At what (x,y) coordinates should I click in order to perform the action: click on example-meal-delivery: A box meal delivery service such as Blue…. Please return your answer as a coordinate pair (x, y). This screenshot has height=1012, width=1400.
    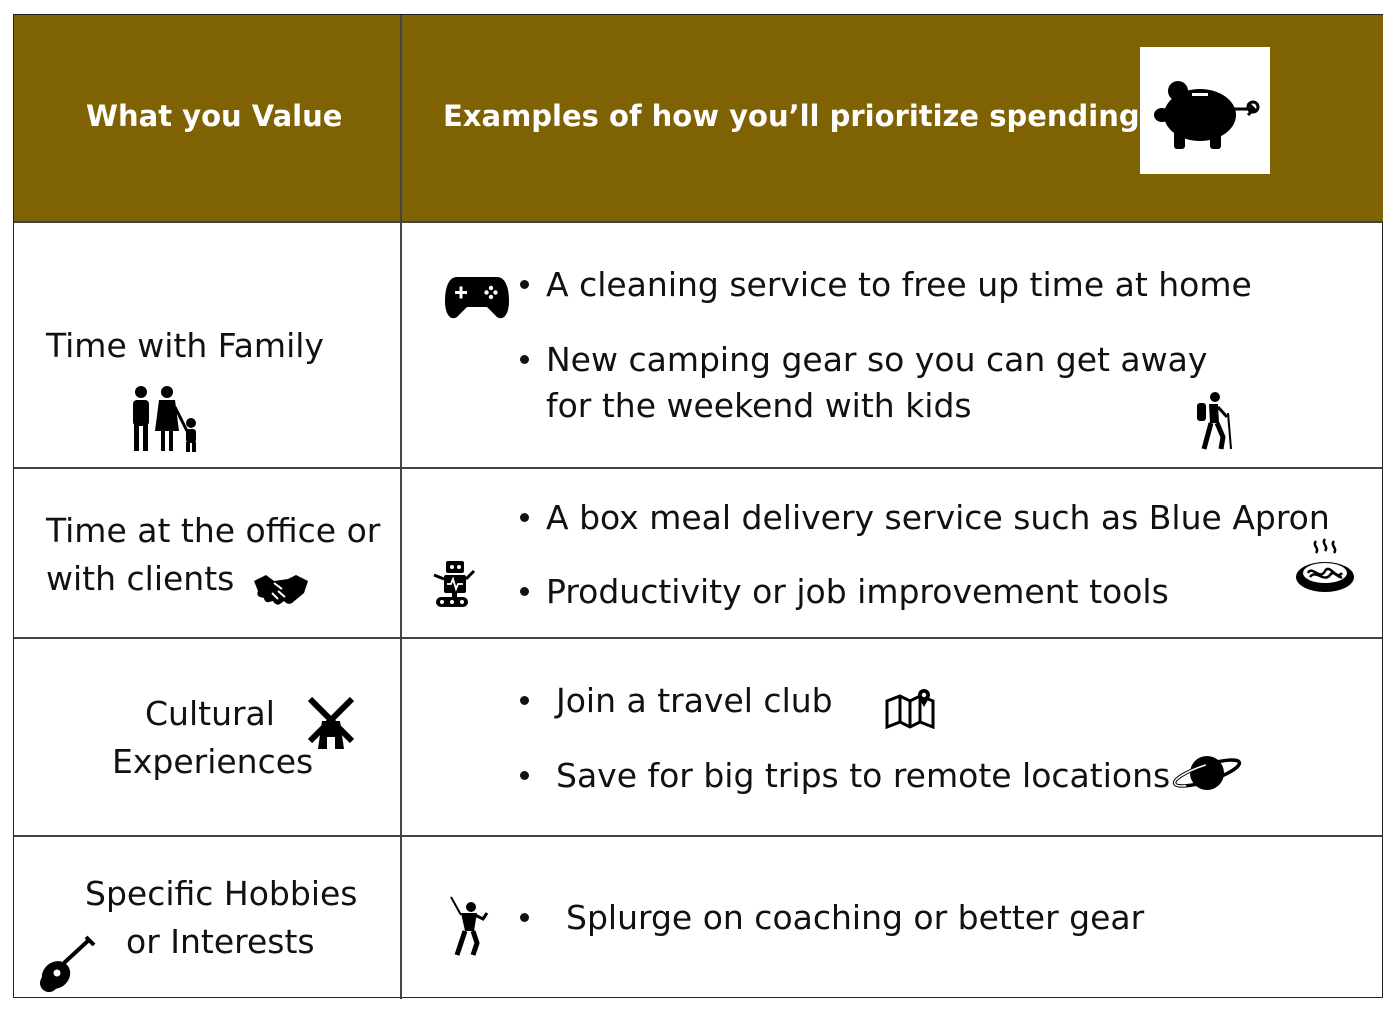
    Looking at the image, I should click on (938, 517).